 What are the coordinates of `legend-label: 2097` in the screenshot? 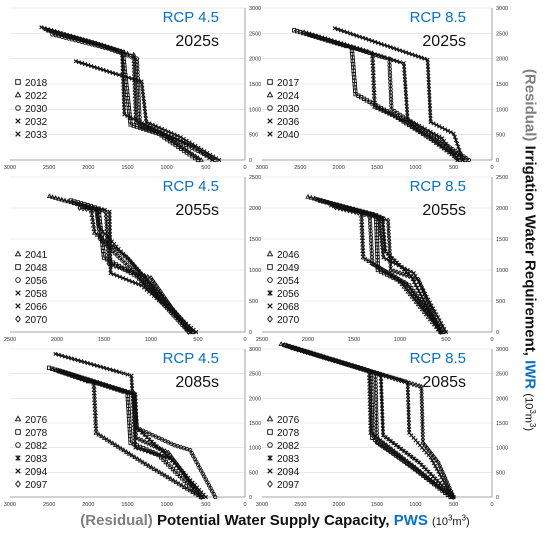 It's located at (288, 485).